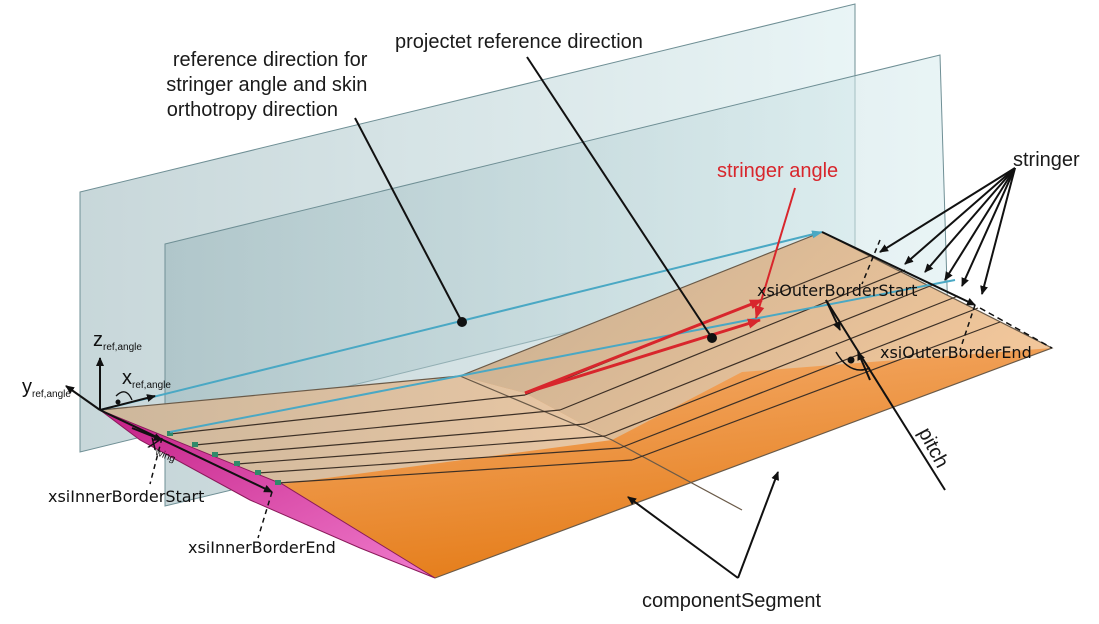  I want to click on segment-border-line, so click(601, 443).